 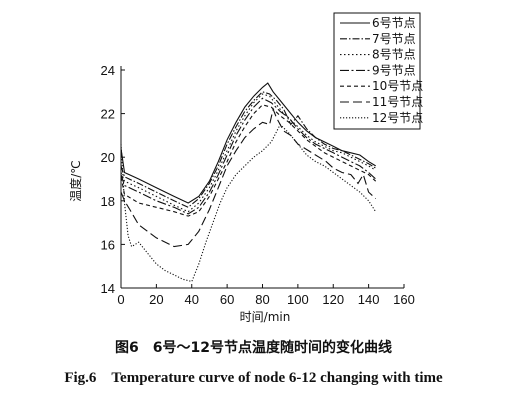 I want to click on y-tick-label: 22, so click(x=108, y=114).